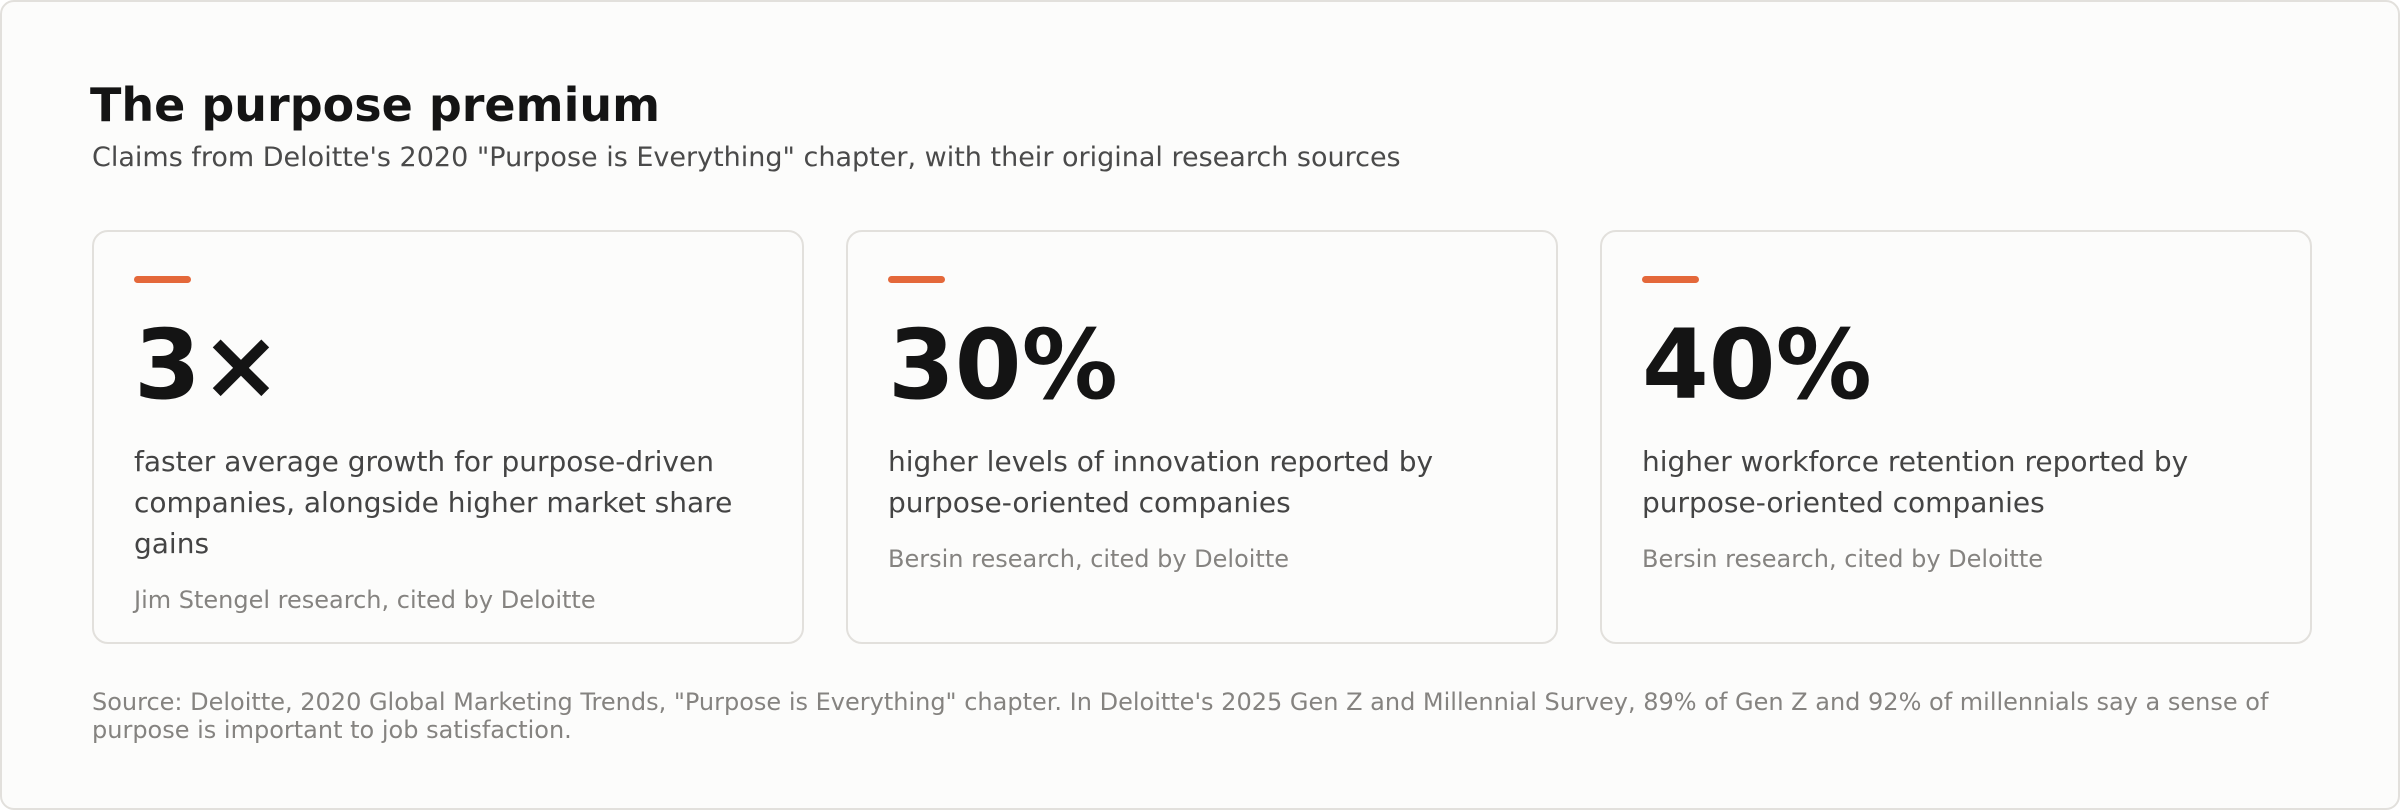  Describe the element at coordinates (375, 105) in the screenshot. I see `title: The purpose premium` at that location.